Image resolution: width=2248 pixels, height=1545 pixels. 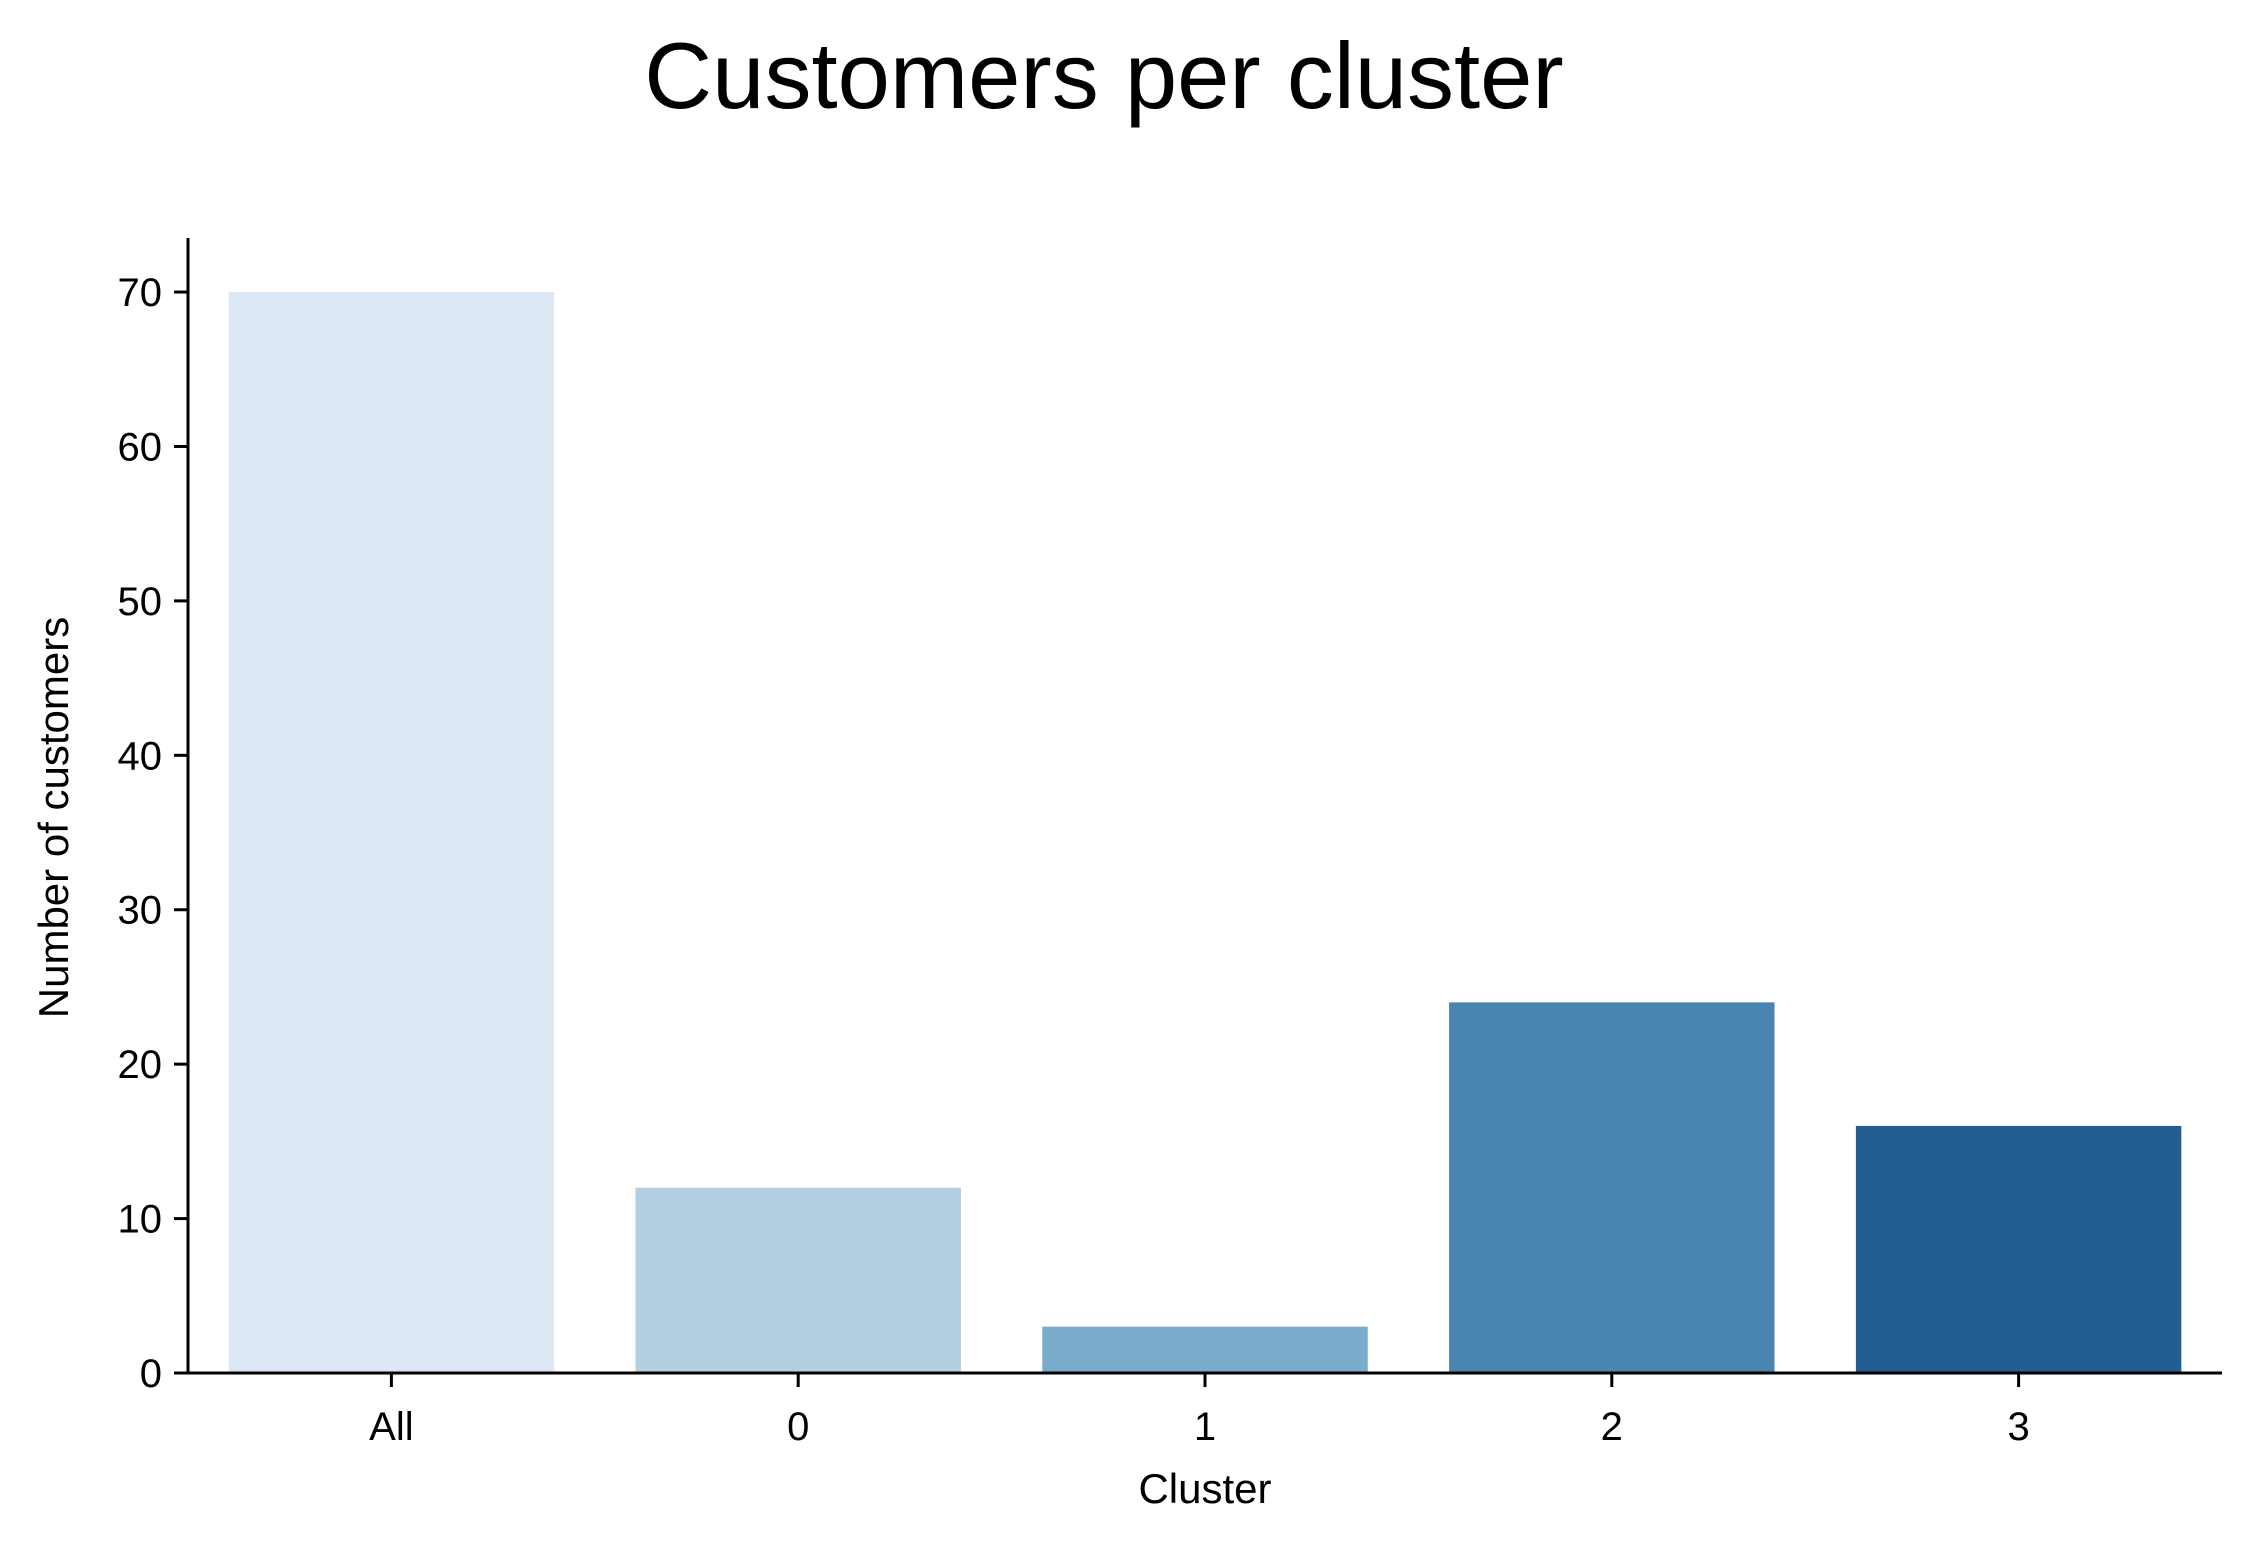 What do you see at coordinates (391, 832) in the screenshot?
I see `bar-all` at bounding box center [391, 832].